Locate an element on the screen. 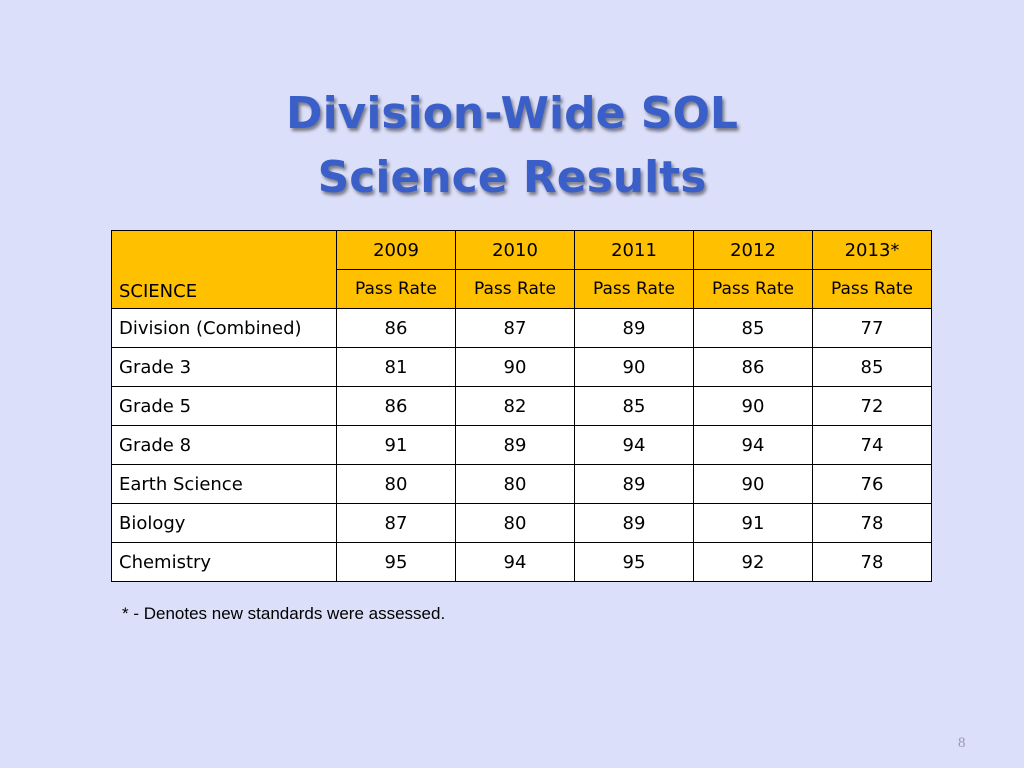  table-cell: 82 is located at coordinates (515, 406).